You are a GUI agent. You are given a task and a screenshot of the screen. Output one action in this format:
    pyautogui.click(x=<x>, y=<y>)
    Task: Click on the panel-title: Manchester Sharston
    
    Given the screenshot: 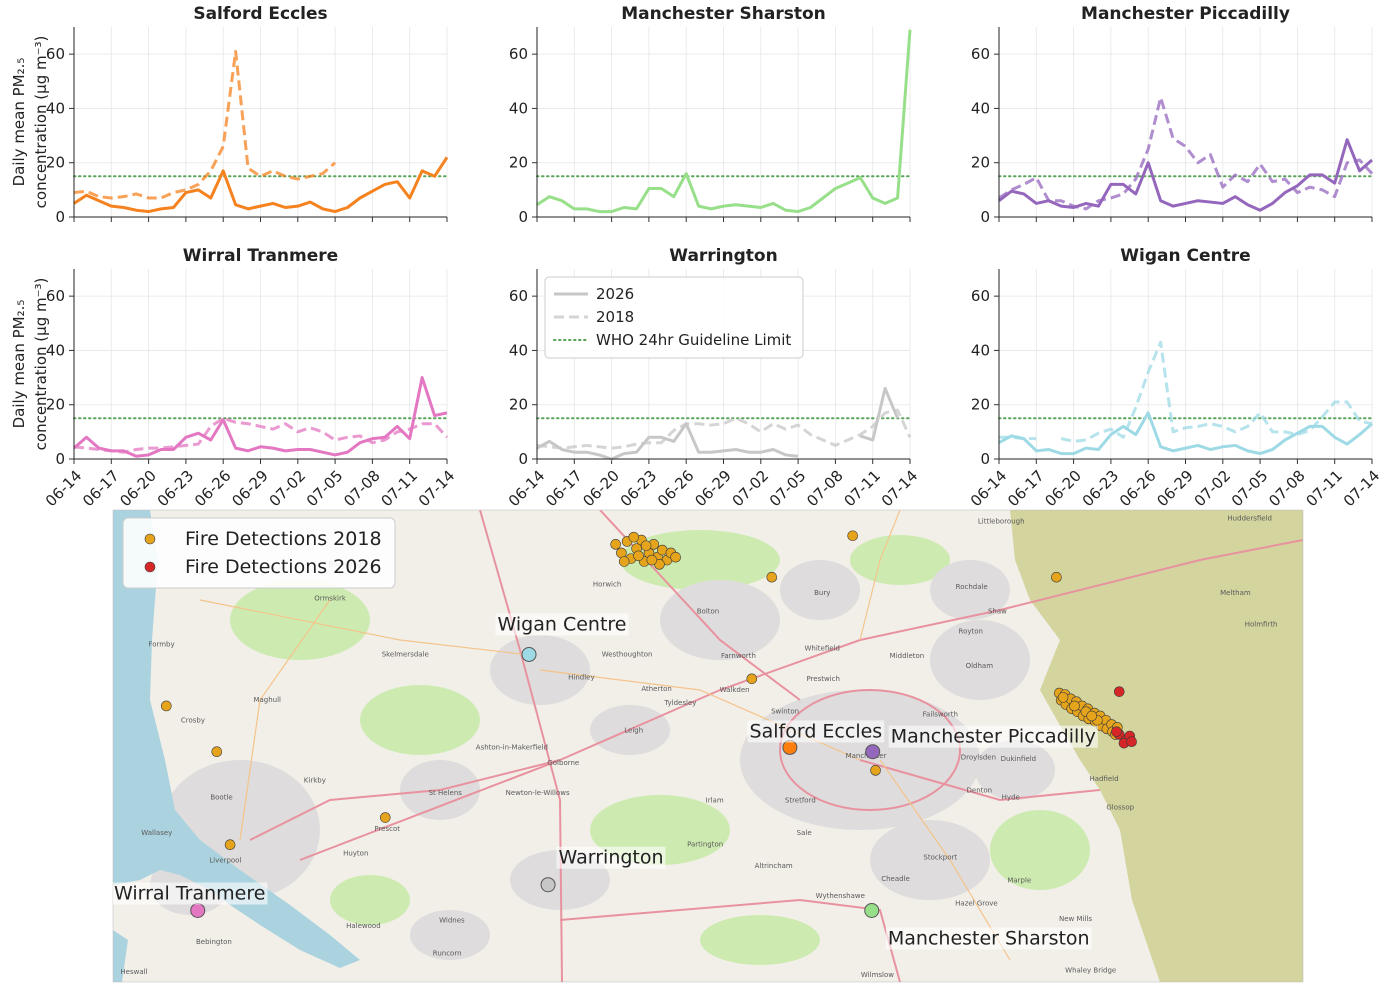 What is the action you would take?
    pyautogui.click(x=723, y=14)
    